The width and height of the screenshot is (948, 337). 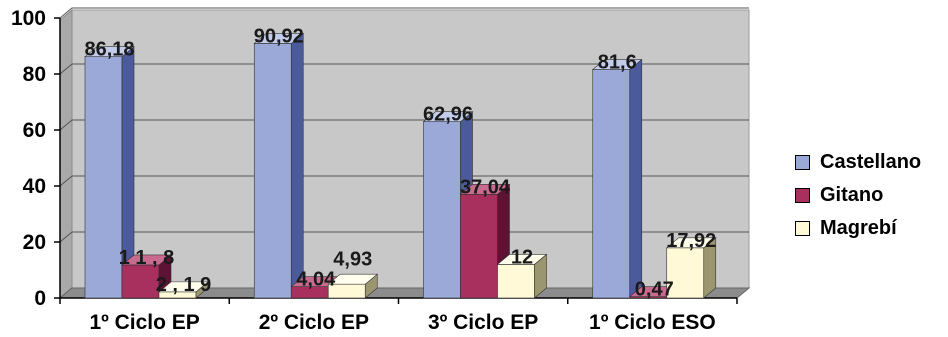 I want to click on y-tick-label: 0, so click(x=40, y=298).